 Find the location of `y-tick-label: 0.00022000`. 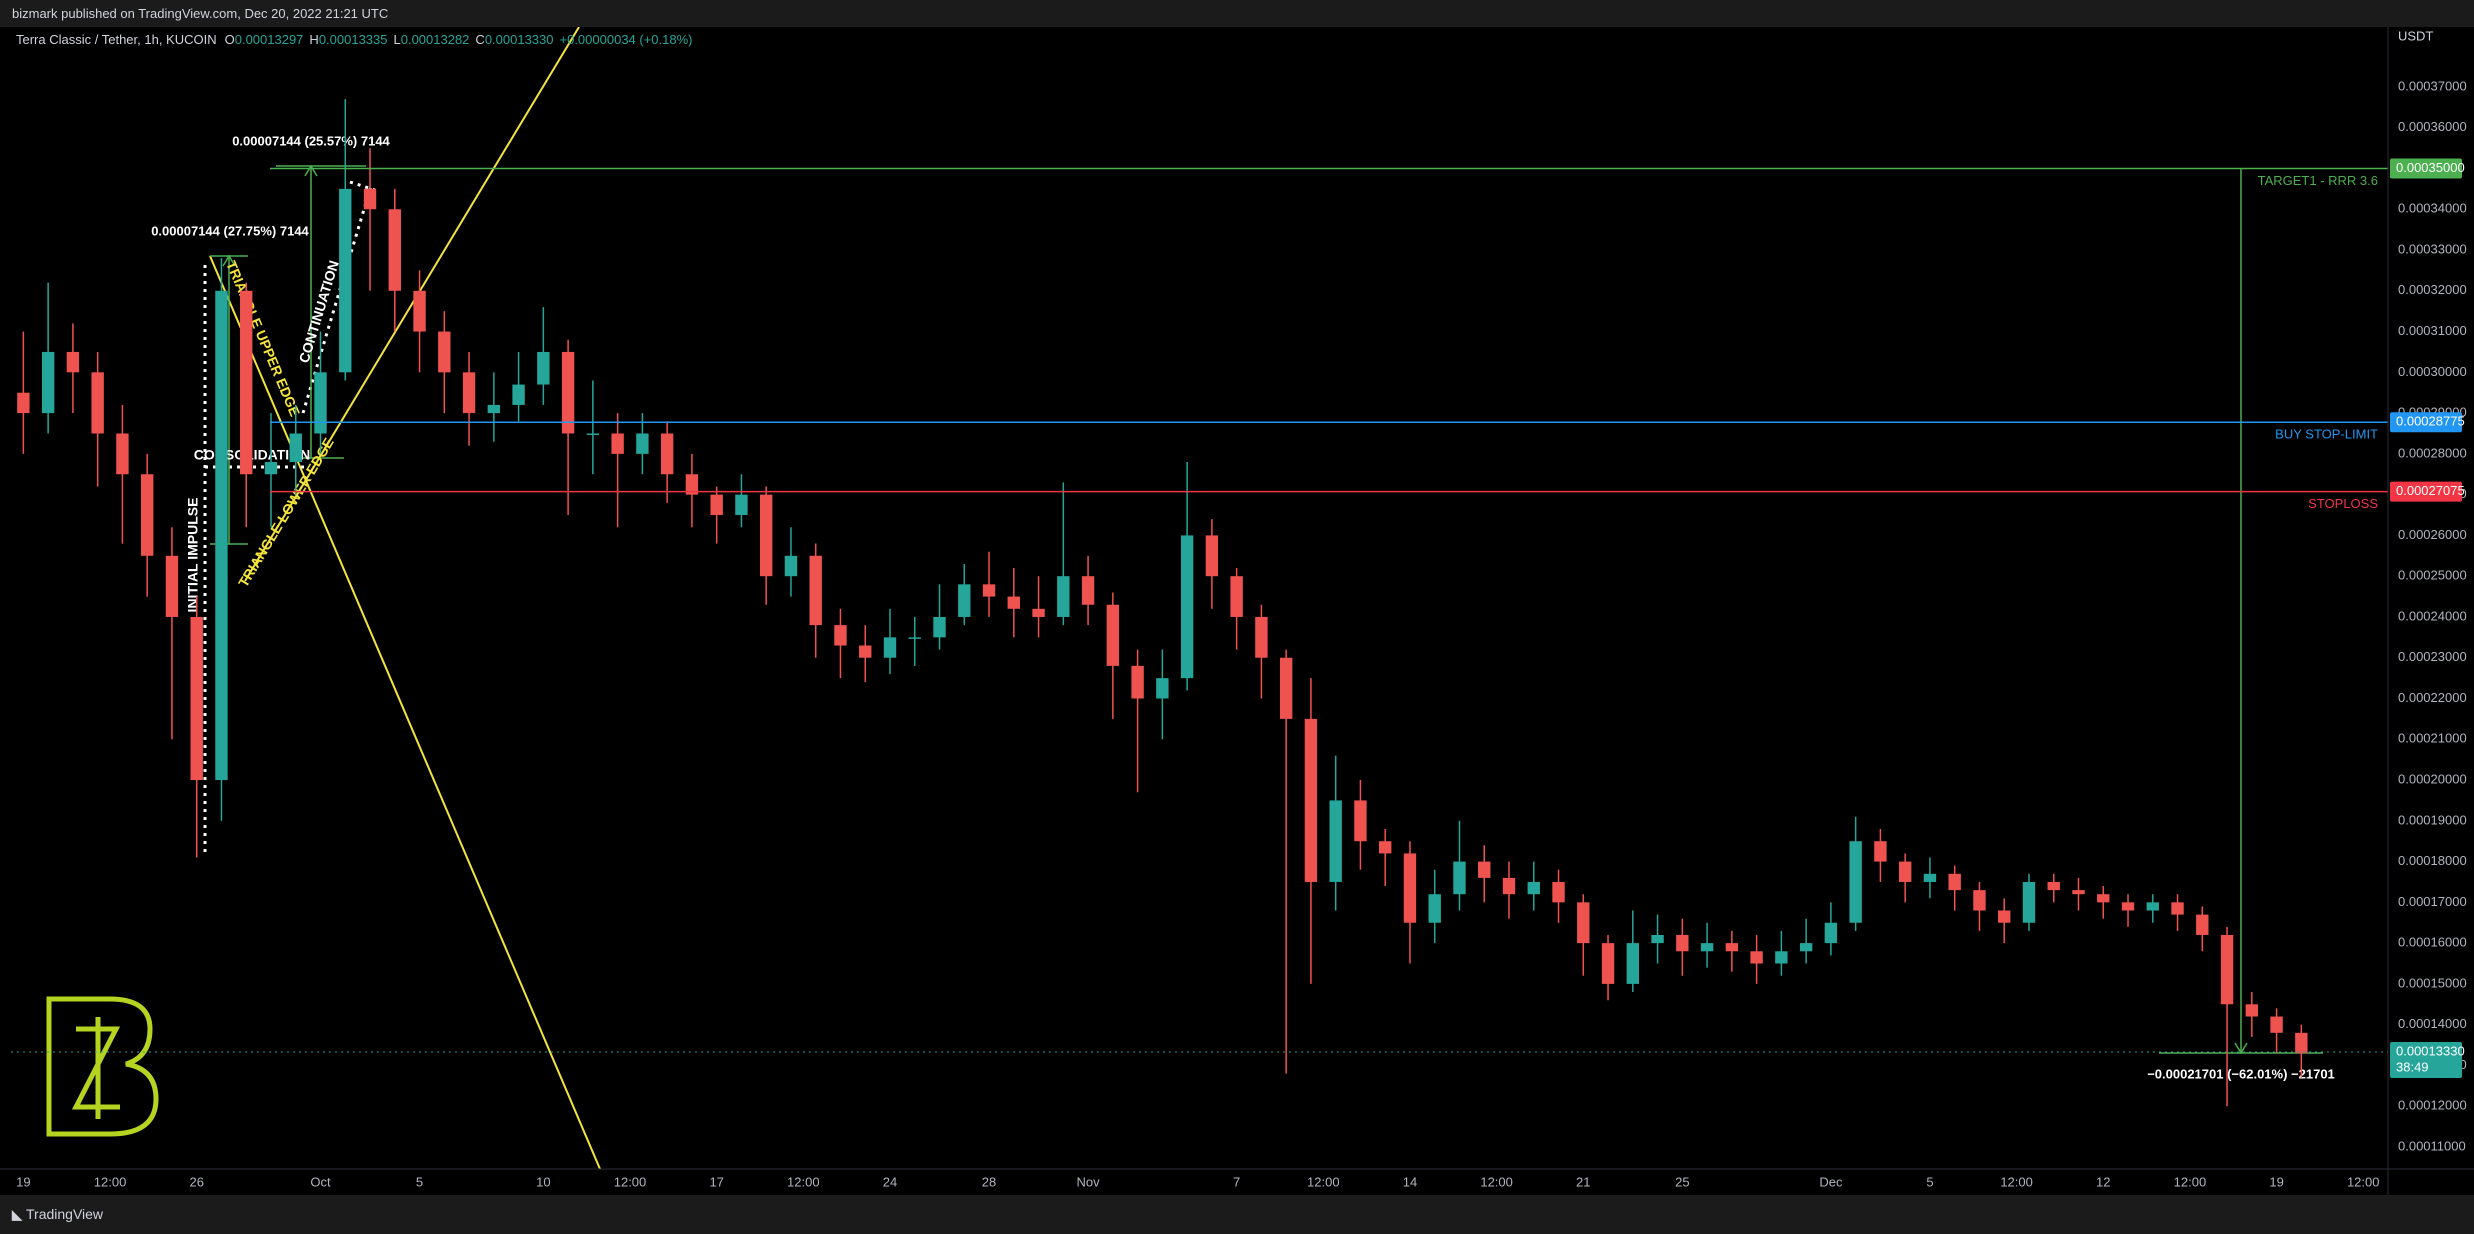

y-tick-label: 0.00022000 is located at coordinates (2432, 697).